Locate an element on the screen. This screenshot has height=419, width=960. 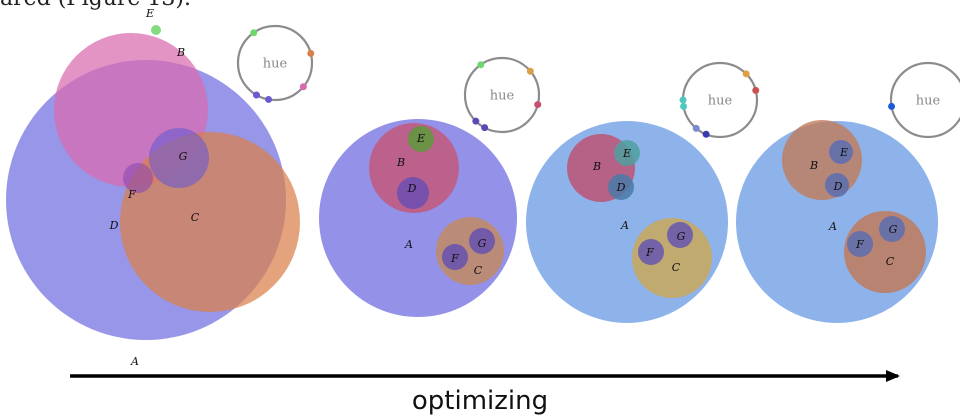
panel-2: A B C D E F G is located at coordinates (418, 218).